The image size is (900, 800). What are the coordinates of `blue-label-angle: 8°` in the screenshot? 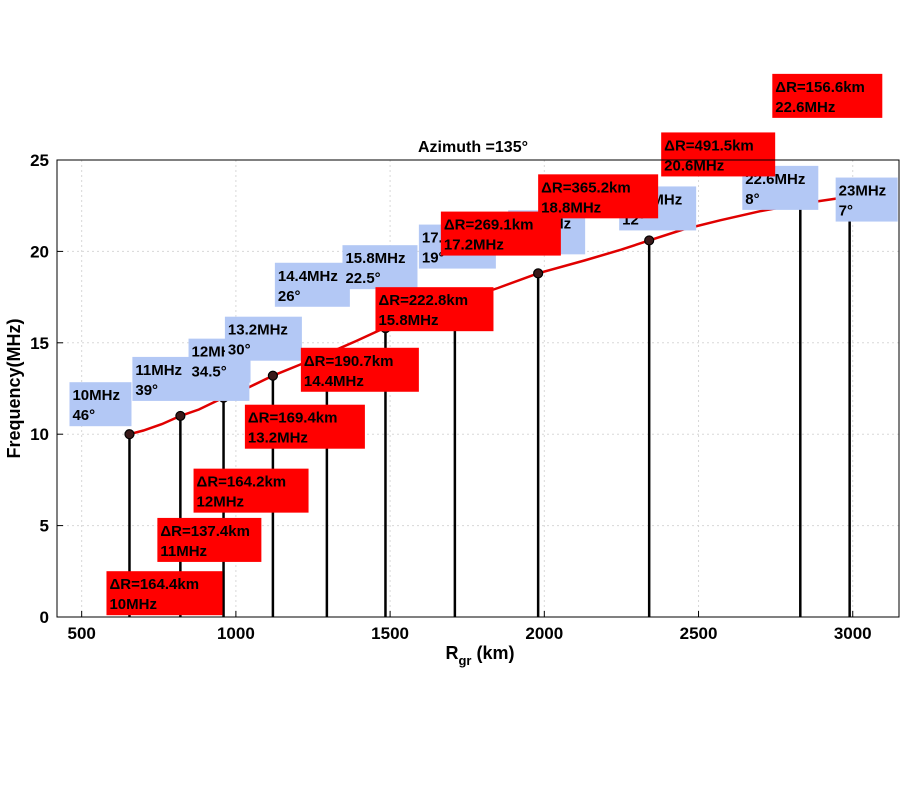 It's located at (752, 199).